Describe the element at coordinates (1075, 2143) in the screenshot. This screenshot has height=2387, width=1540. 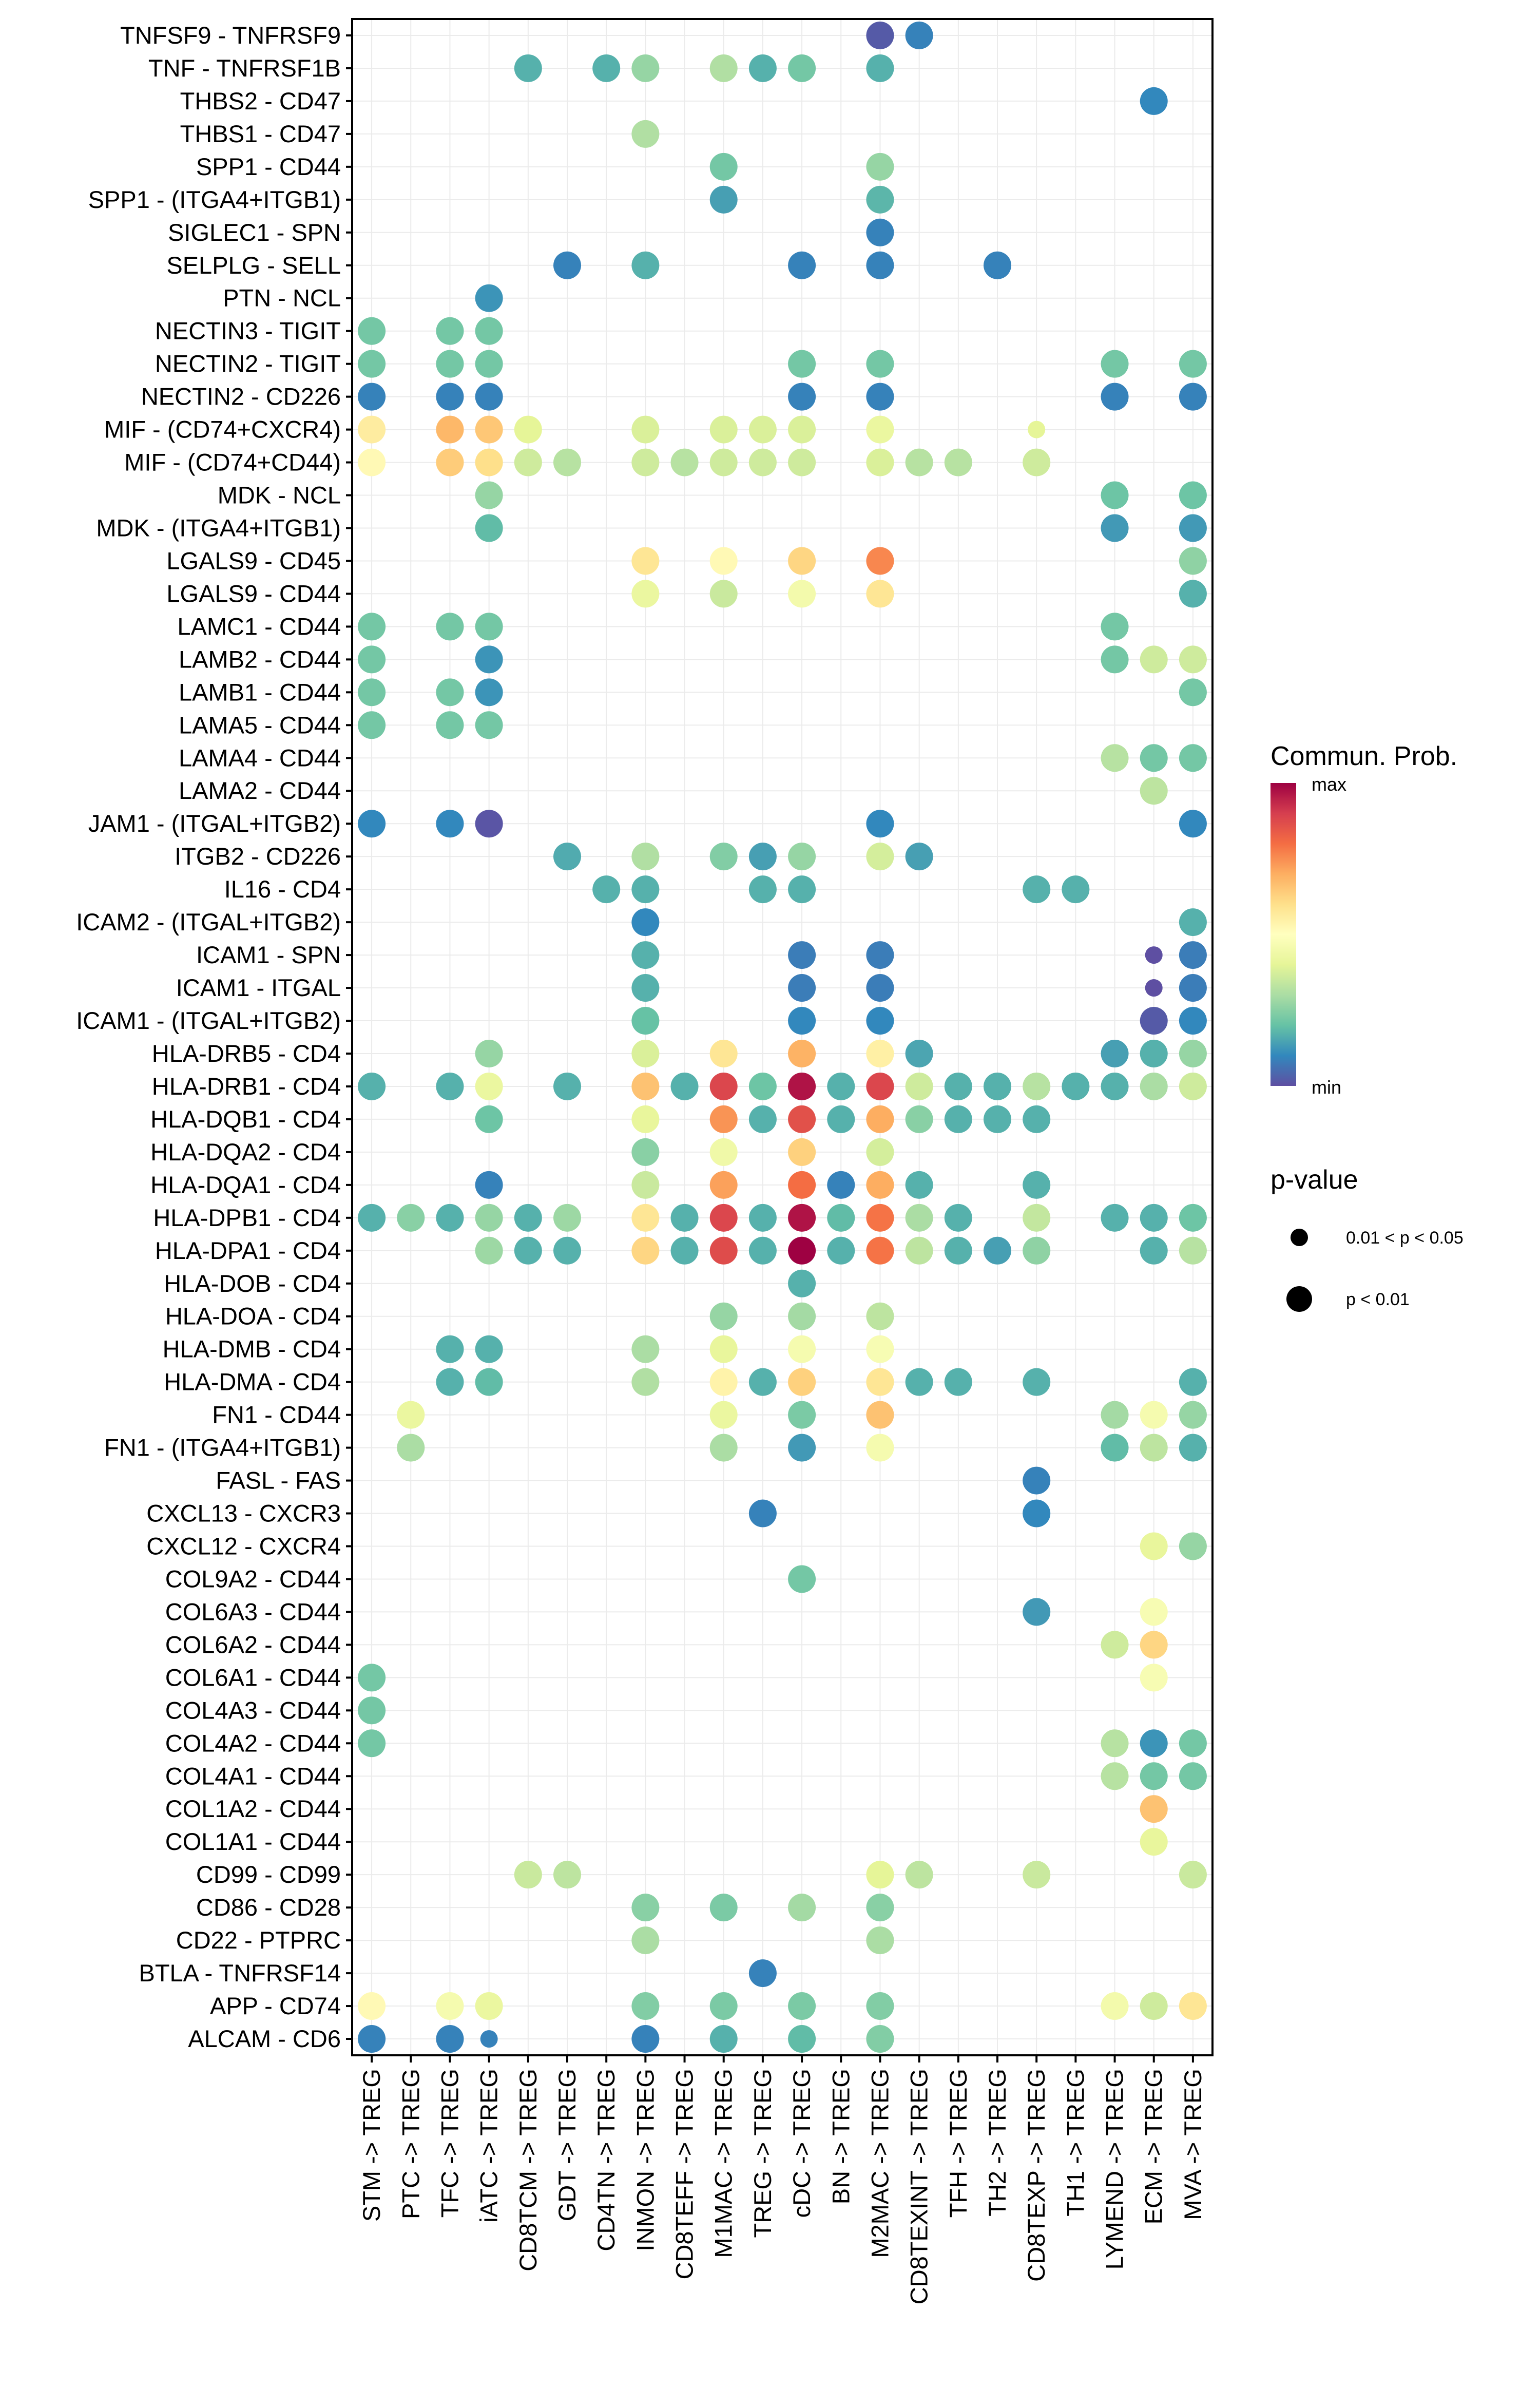
I see `x-tick-label: TH1 -> TREG` at that location.